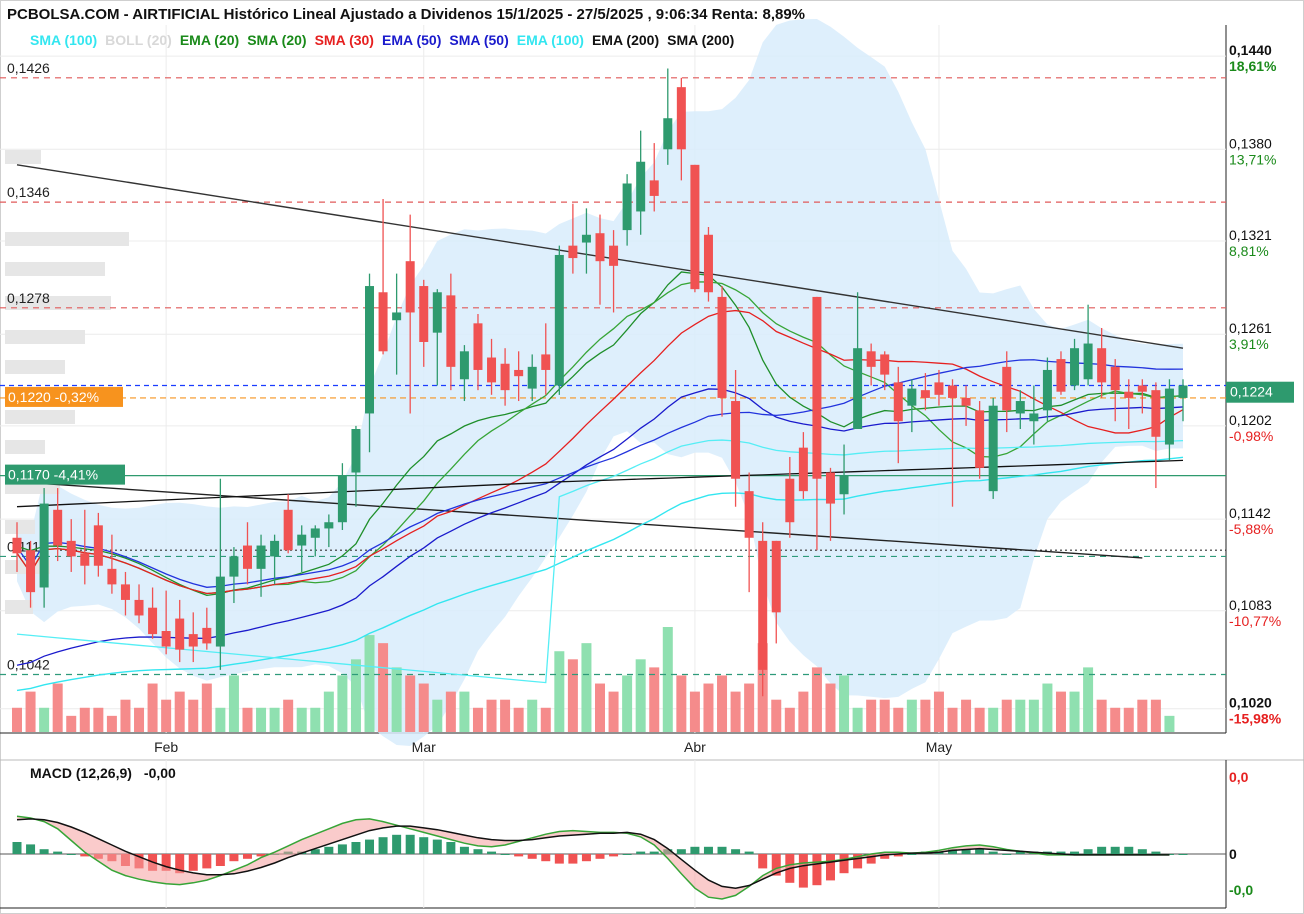  What do you see at coordinates (701, 40) in the screenshot?
I see `legend-sma-200: SMA (200)` at bounding box center [701, 40].